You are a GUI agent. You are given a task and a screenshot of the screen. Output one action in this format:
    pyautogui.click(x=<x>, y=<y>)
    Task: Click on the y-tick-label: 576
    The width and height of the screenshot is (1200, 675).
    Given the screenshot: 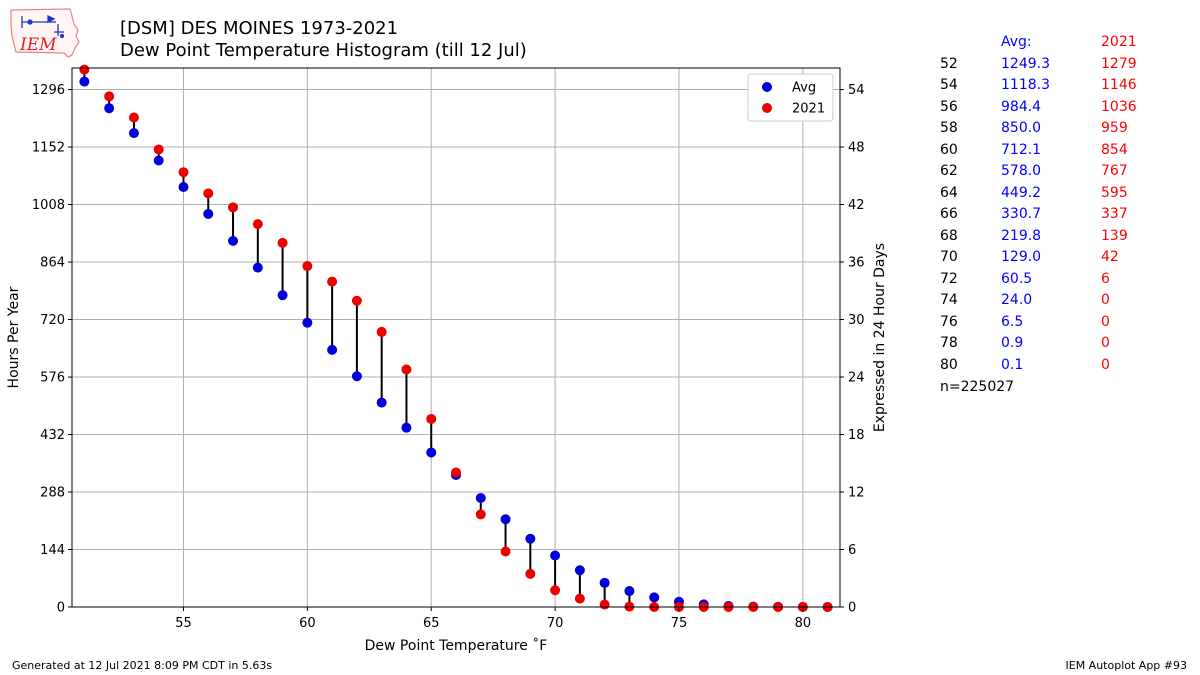 What is the action you would take?
    pyautogui.click(x=52, y=378)
    